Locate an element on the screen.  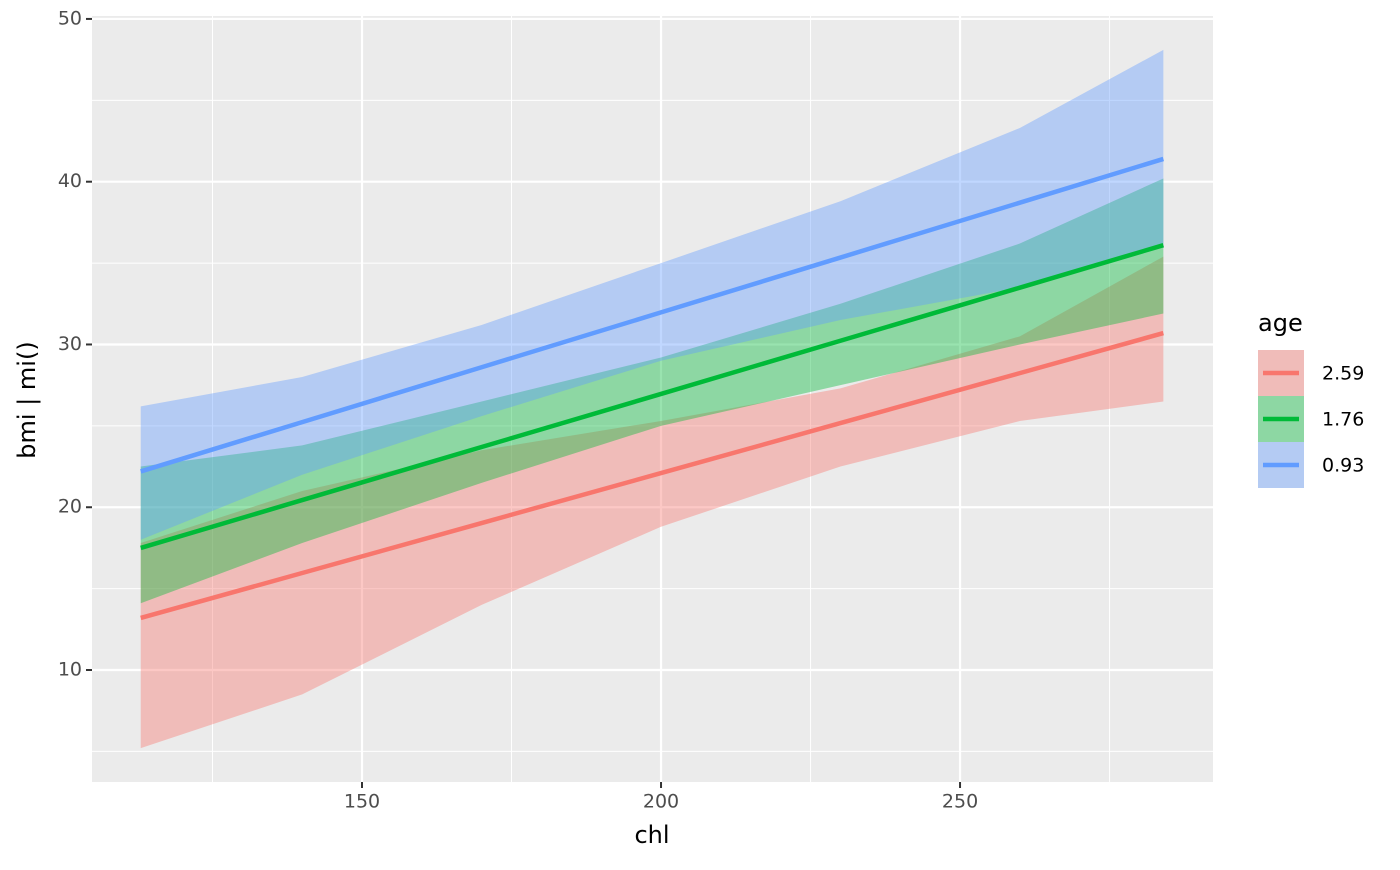
legend-label: 0.93 is located at coordinates (1343, 466).